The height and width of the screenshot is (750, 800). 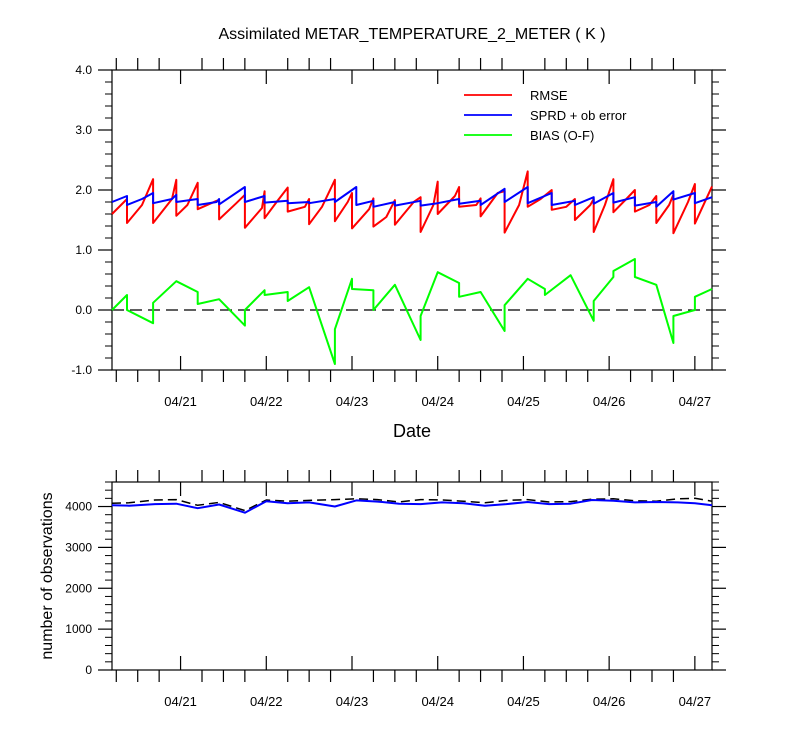 I want to click on y-tick-label: 0.0, so click(x=83, y=310).